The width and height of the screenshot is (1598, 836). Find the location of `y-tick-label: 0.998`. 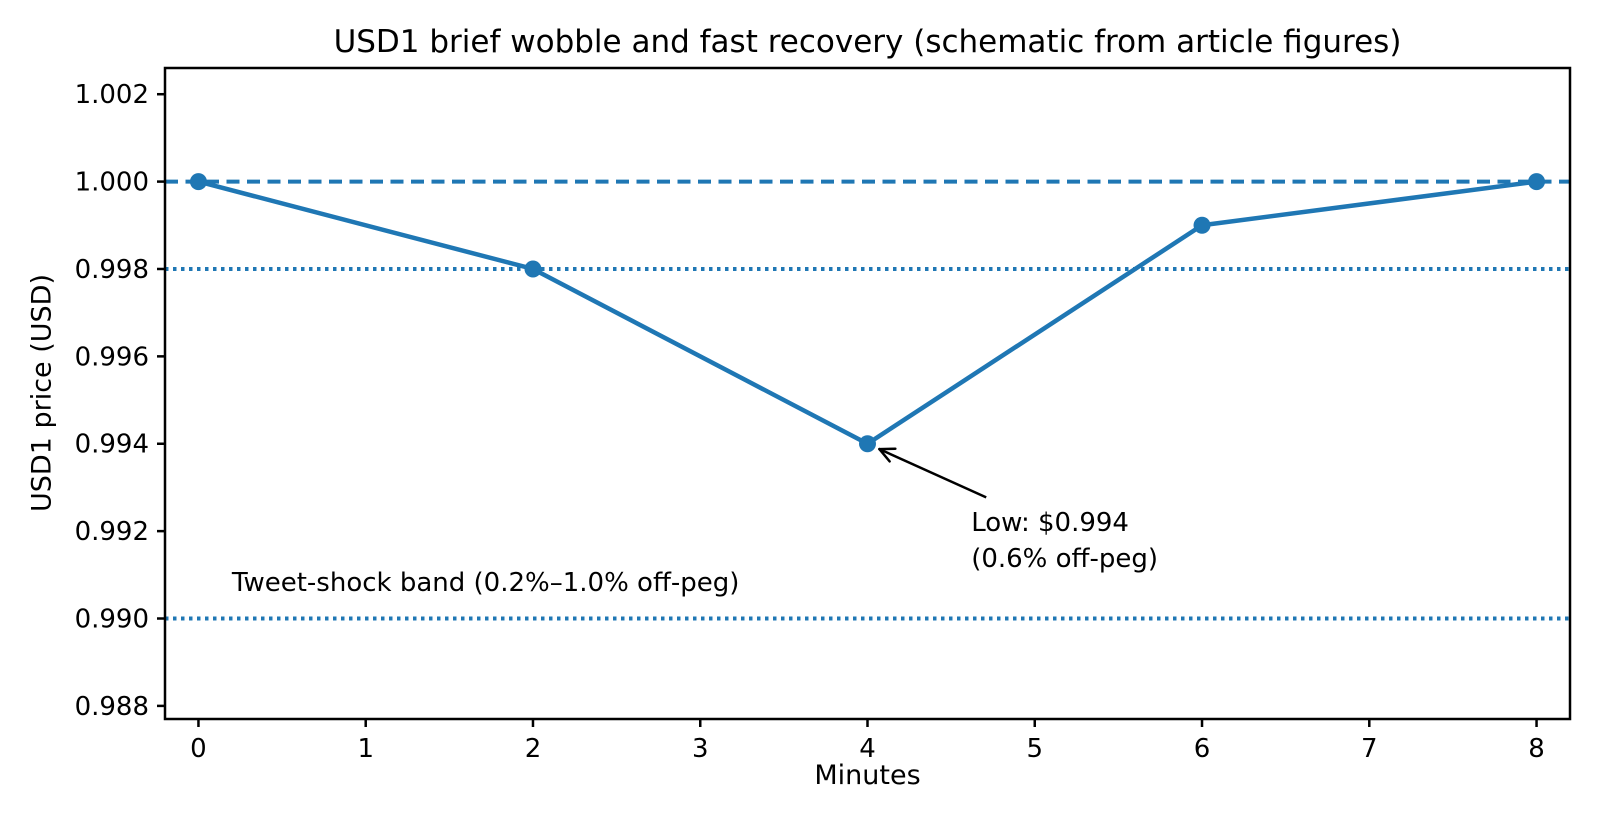

y-tick-label: 0.998 is located at coordinates (112, 270).